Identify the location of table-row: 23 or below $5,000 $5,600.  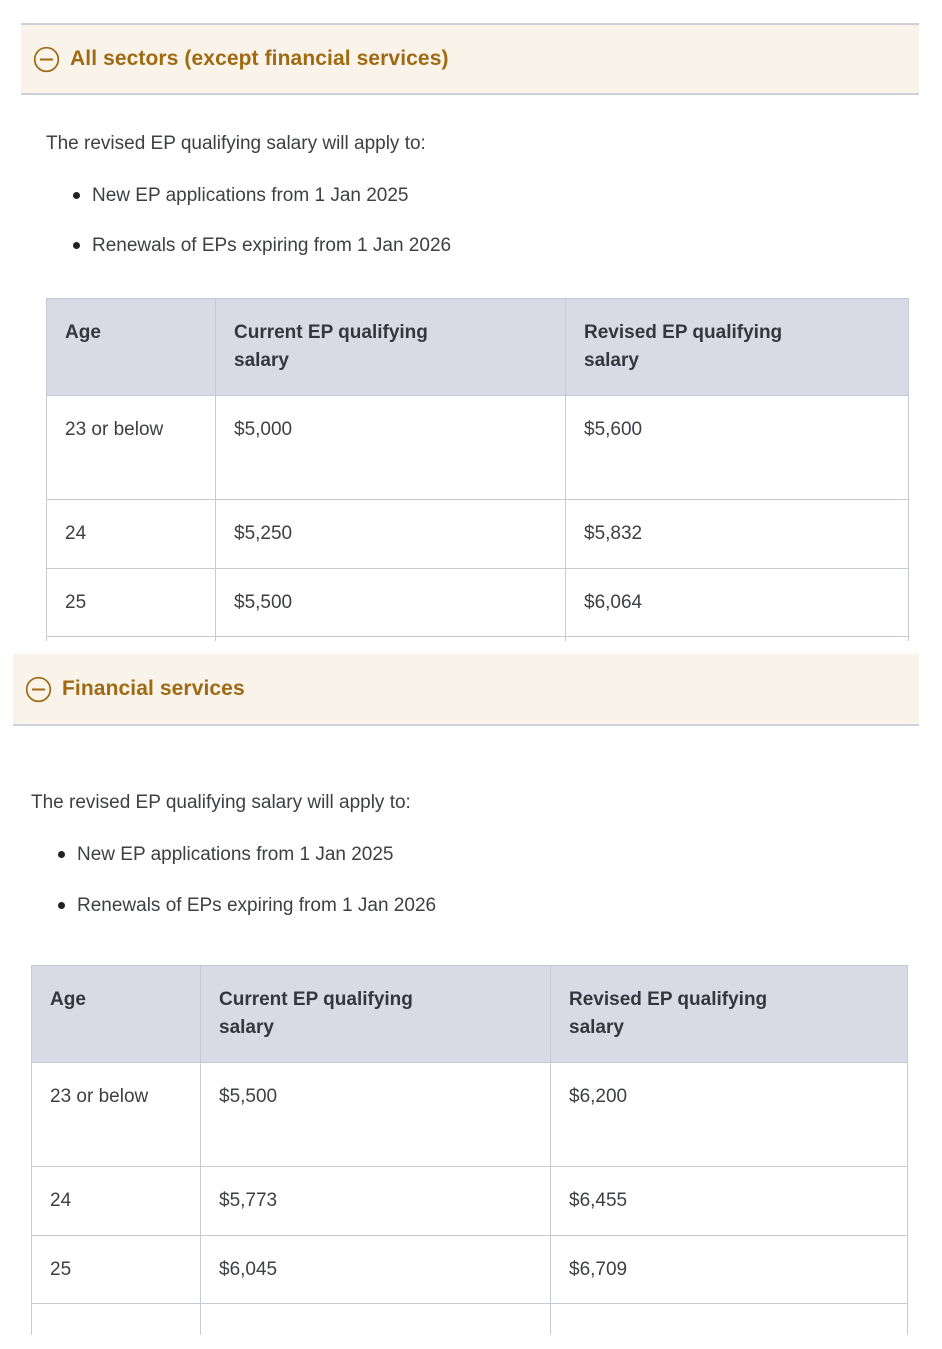
(477, 448).